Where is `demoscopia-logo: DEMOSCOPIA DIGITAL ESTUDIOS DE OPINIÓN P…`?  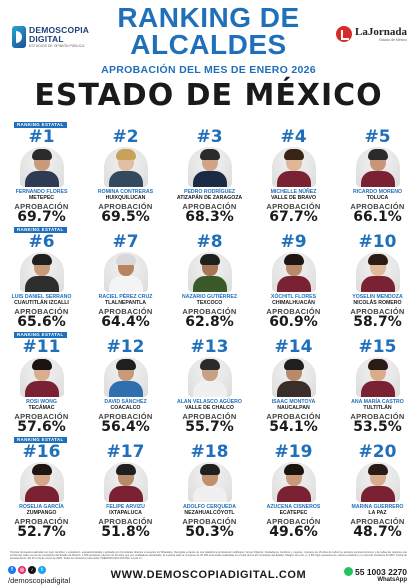 demoscopia-logo: DEMOSCOPIA DIGITAL ESTUDIOS DE OPINIÓN P… is located at coordinates (50, 37).